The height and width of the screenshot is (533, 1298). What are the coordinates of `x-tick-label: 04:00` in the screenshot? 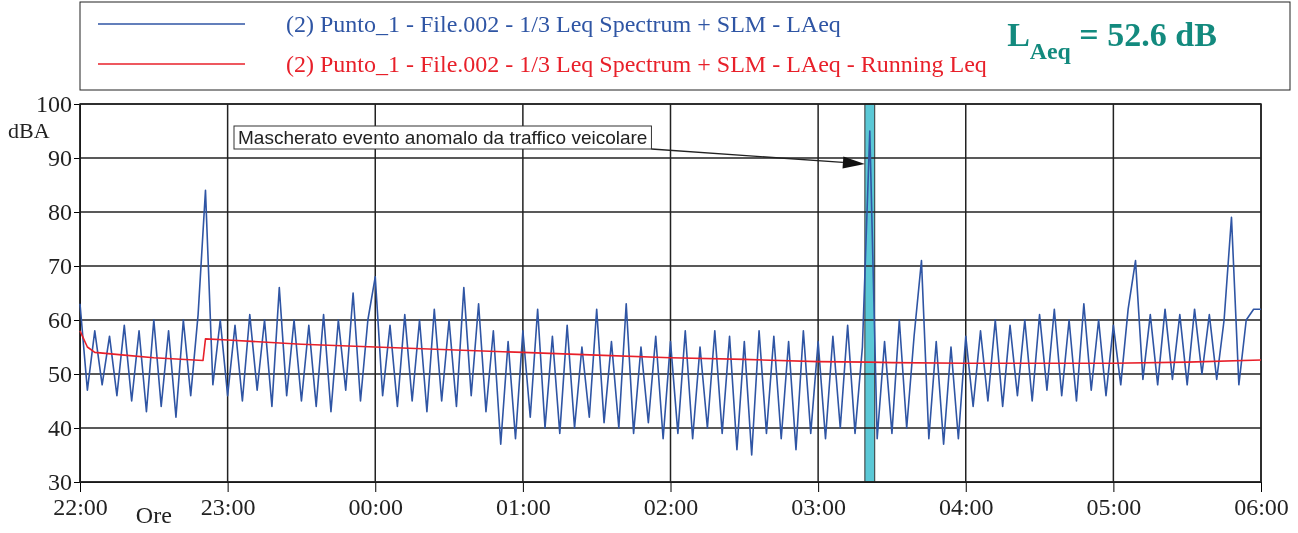 It's located at (966, 507).